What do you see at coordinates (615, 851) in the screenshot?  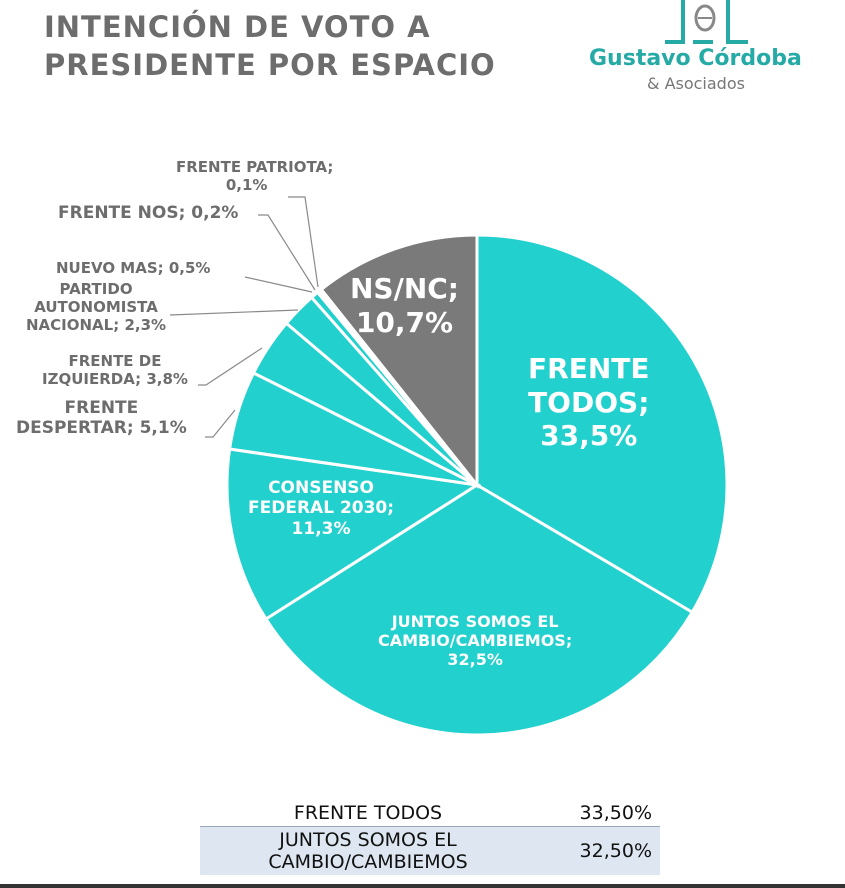 I see `table-cell-value: 32,50%` at bounding box center [615, 851].